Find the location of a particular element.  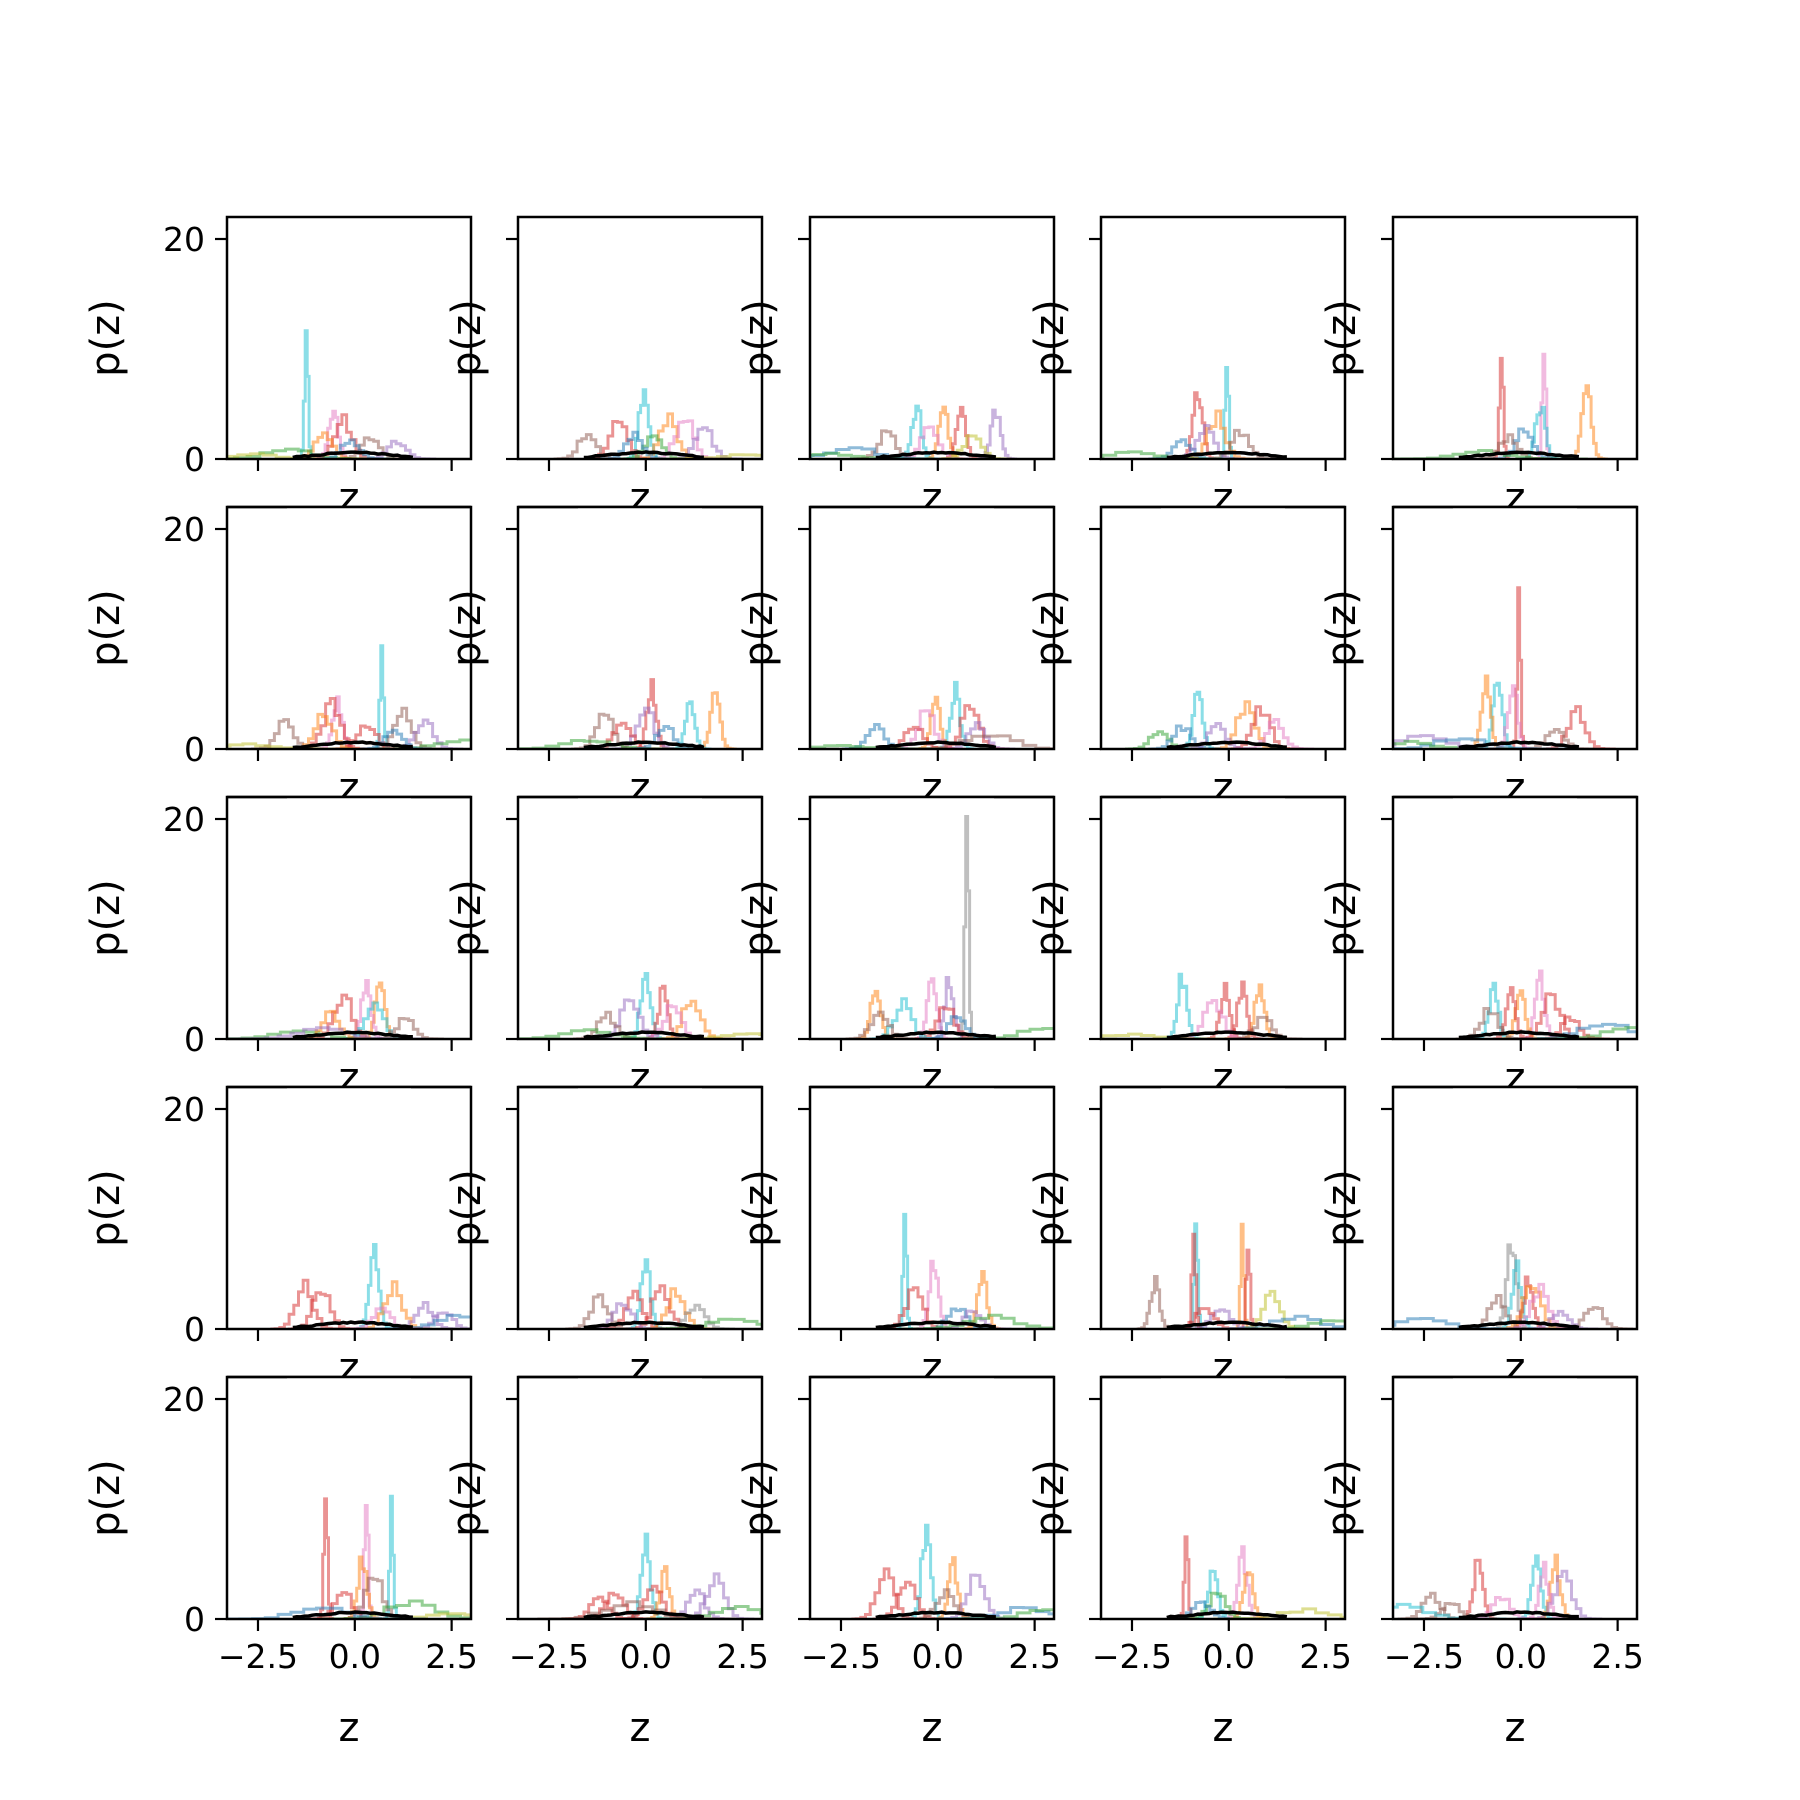

panel-r5-c4: −2.5 0.0 2.5 z p(z) is located at coordinates (1189, 1563).